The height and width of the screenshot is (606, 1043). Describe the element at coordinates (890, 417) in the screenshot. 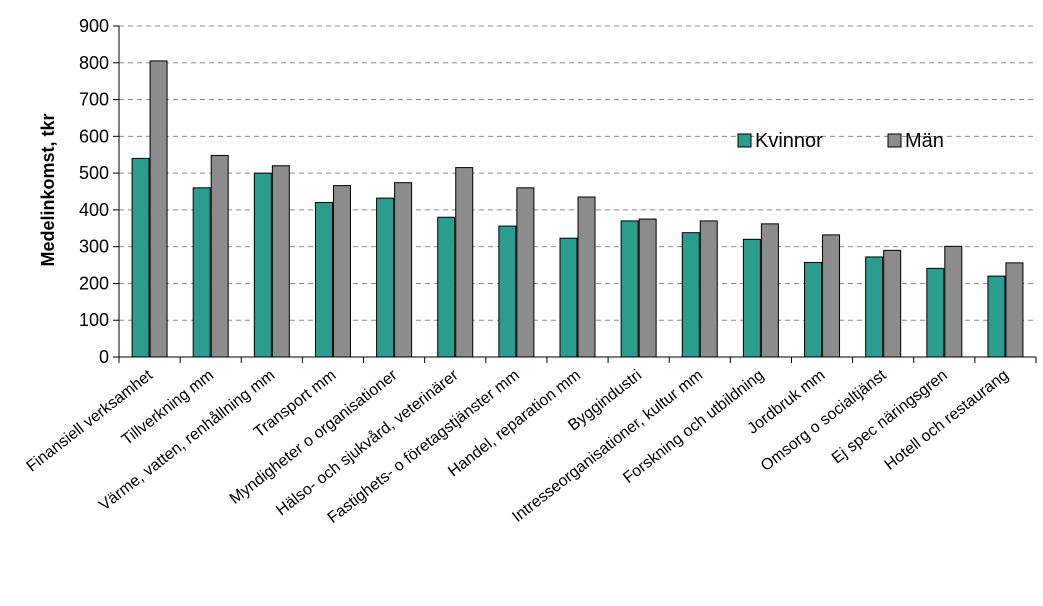

I see `x-tick-label: Ej spec näringsgren` at that location.